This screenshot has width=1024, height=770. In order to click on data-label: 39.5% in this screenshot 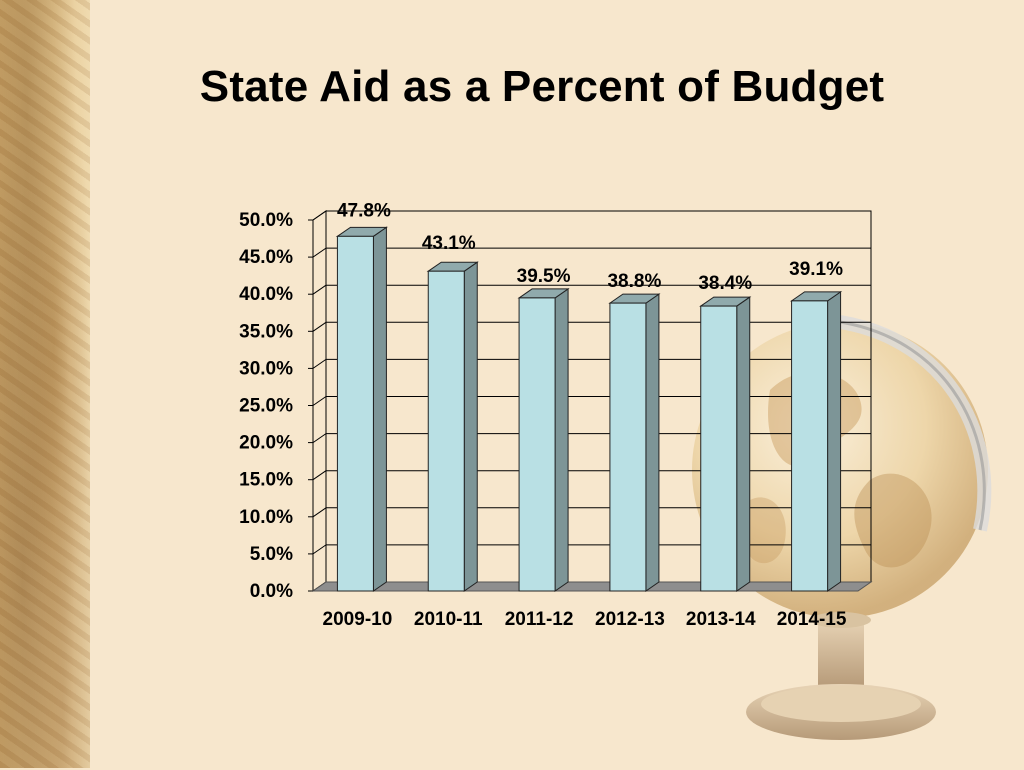, I will do `click(544, 276)`.